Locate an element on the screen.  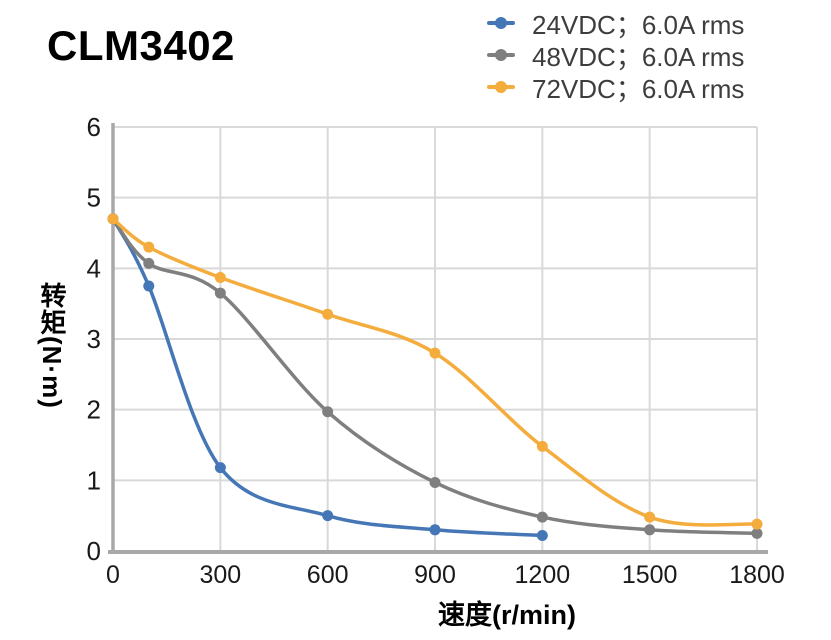
x-tick-label: 1500 is located at coordinates (650, 575).